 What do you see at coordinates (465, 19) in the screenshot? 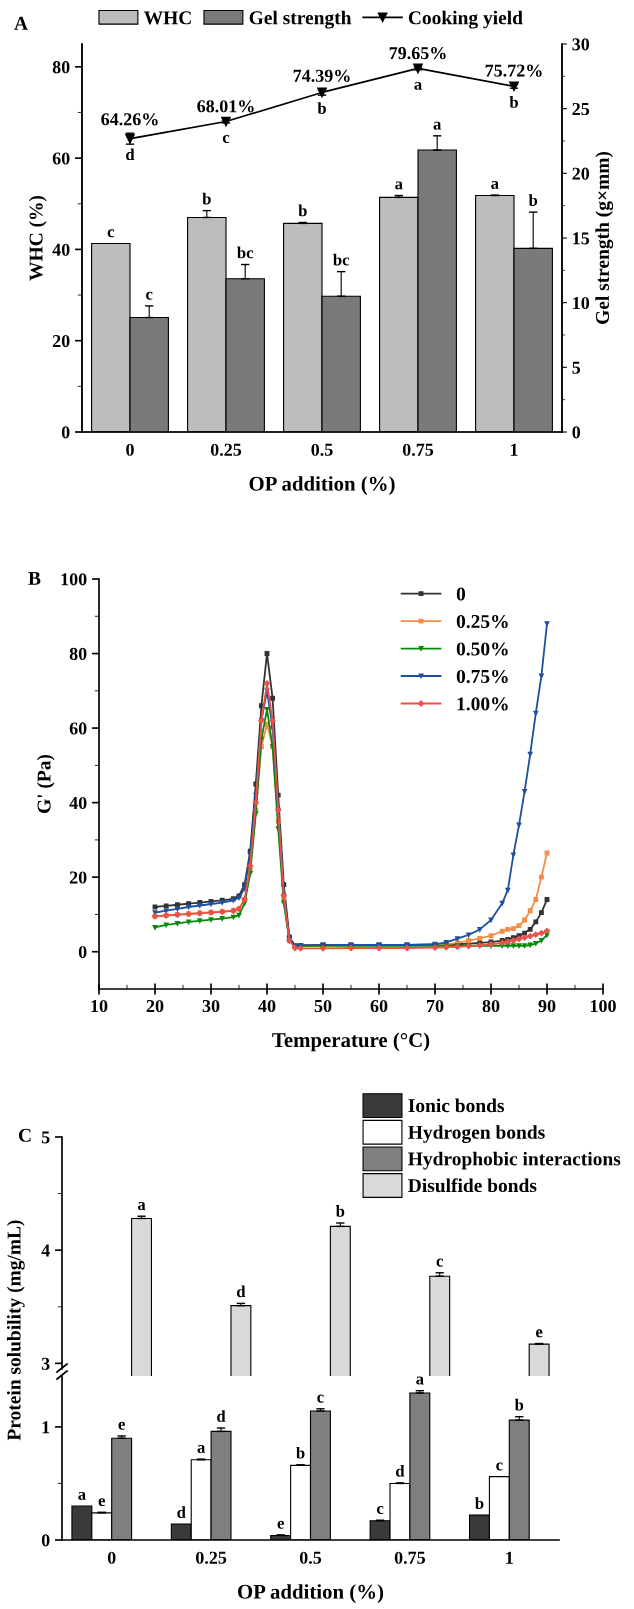
I see `legend-label: Cooking yield` at bounding box center [465, 19].